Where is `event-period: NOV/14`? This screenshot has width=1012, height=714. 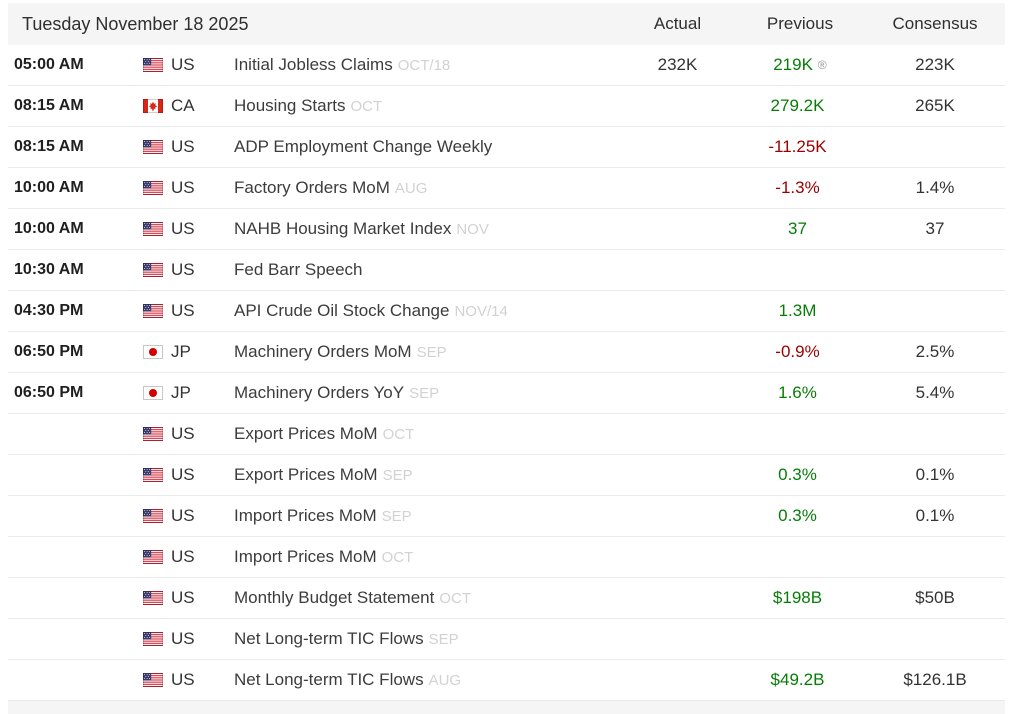 event-period: NOV/14 is located at coordinates (481, 311).